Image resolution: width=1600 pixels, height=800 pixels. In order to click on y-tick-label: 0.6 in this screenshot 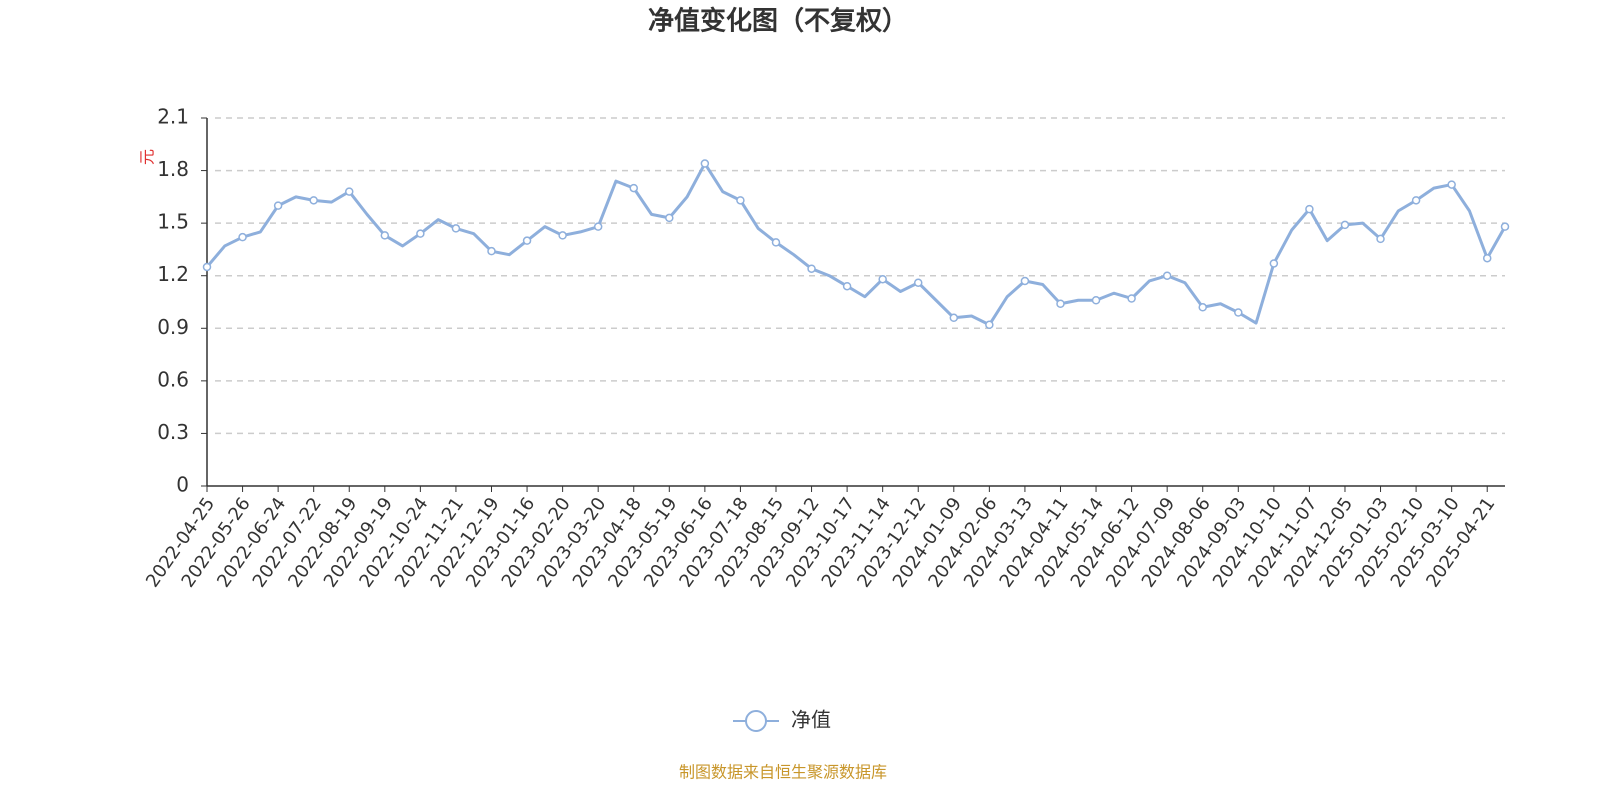, I will do `click(173, 379)`.